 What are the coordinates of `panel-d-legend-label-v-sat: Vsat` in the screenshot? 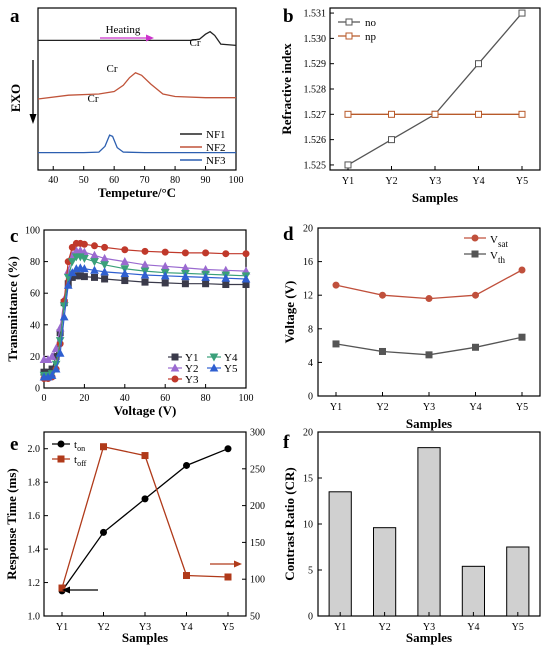 It's located at (499, 241).